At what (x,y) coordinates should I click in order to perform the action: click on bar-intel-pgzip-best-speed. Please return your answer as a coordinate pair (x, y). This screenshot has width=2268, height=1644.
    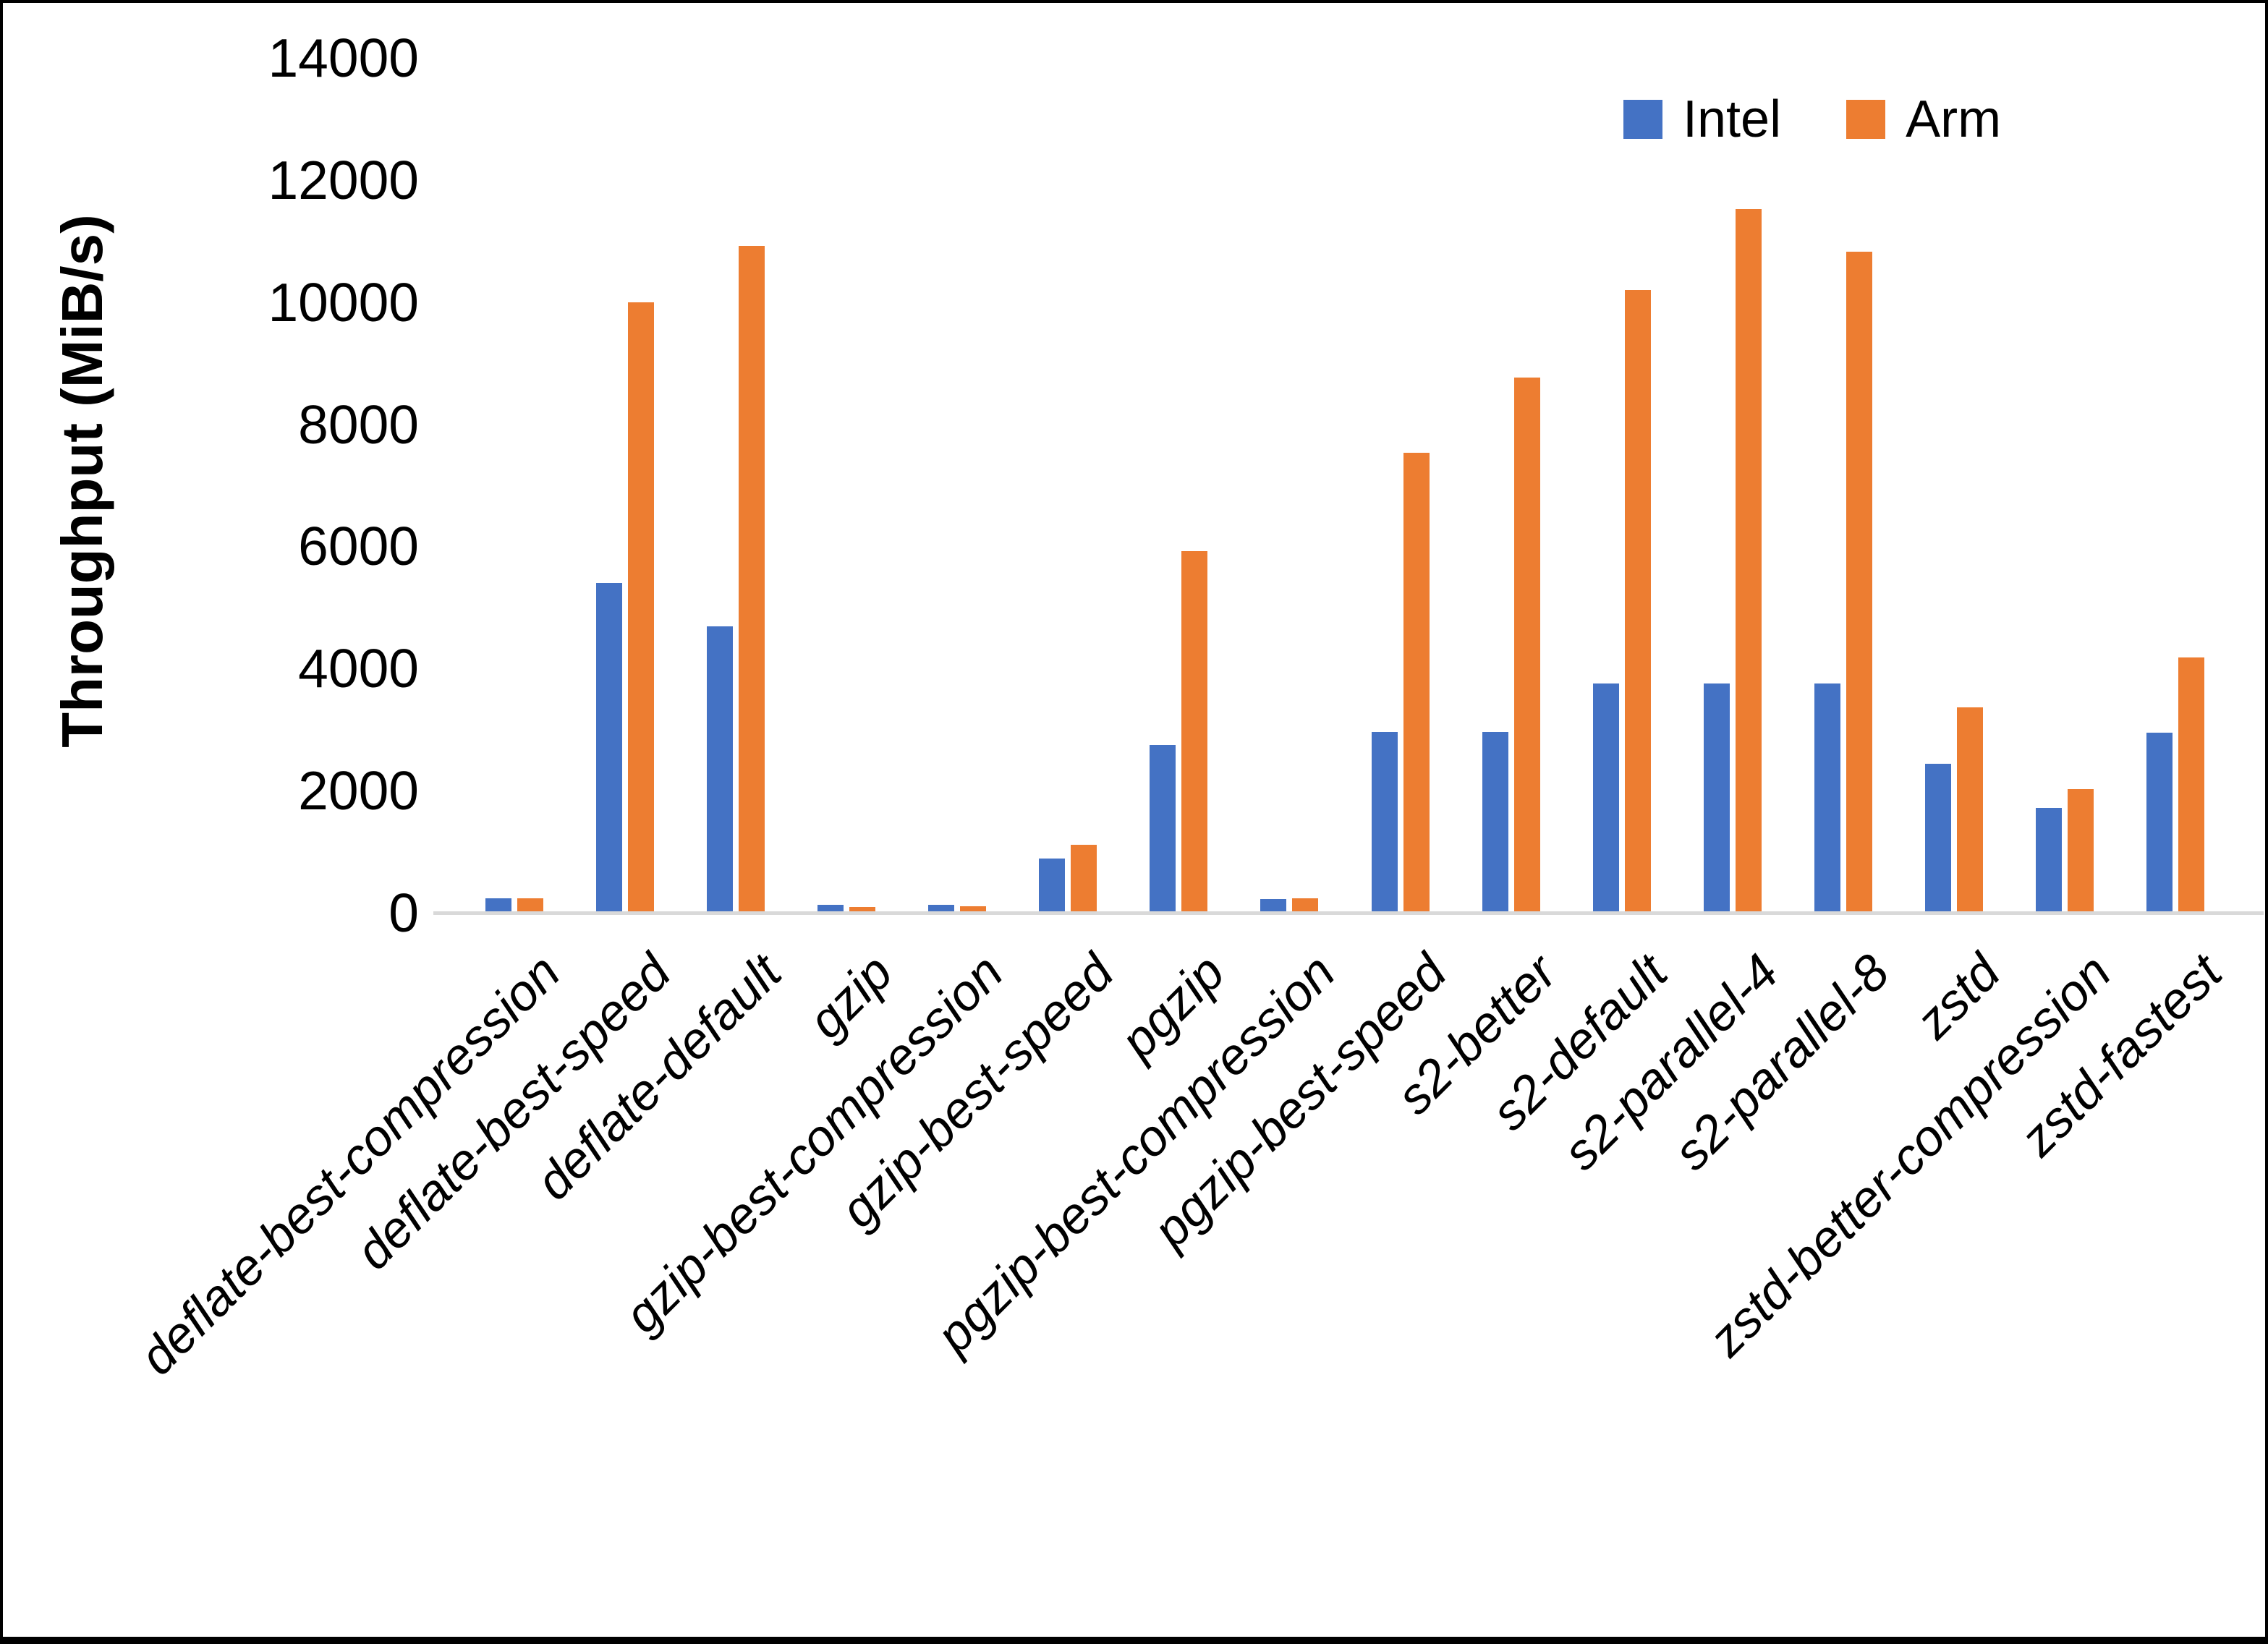
    Looking at the image, I should click on (1385, 822).